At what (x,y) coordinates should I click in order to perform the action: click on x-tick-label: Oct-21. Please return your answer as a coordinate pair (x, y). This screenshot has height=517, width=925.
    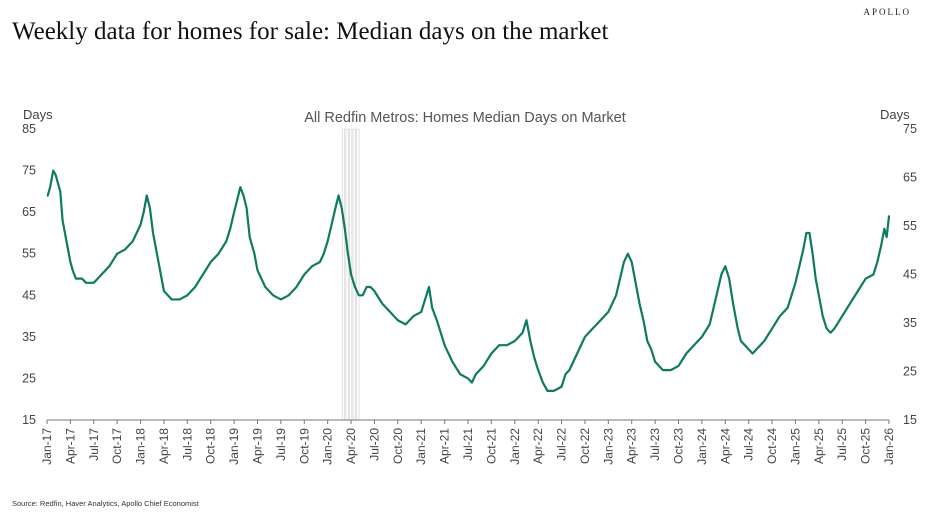
    Looking at the image, I should click on (491, 446).